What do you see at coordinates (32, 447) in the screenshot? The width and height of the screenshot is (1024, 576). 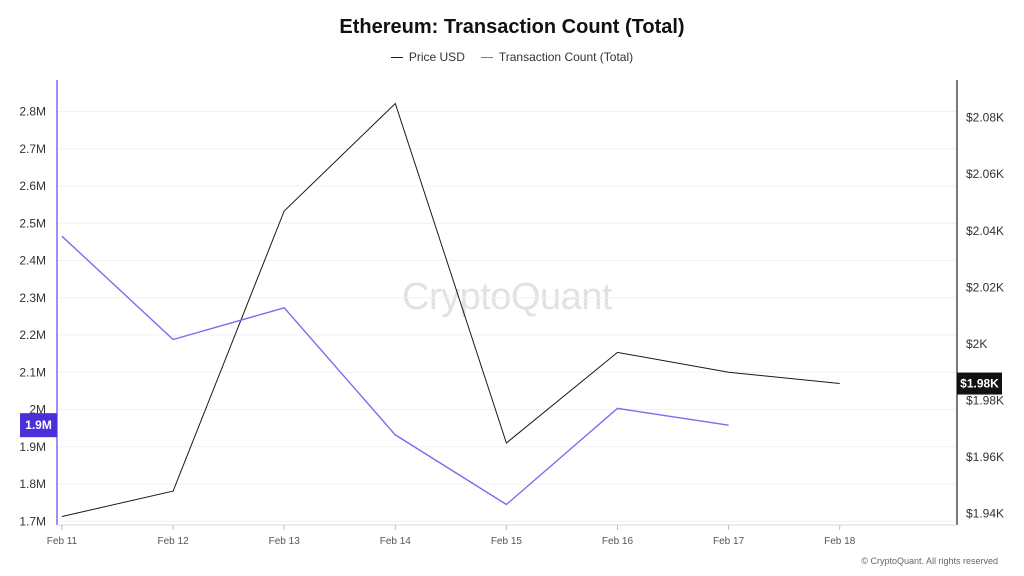 I see `y-left-tick-label: 1.9M` at bounding box center [32, 447].